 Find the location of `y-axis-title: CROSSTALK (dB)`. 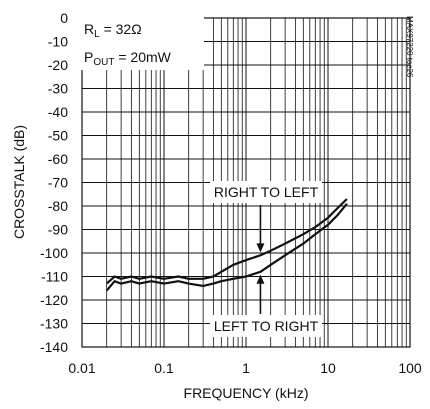

y-axis-title: CROSSTALK (dB) is located at coordinates (19, 182).